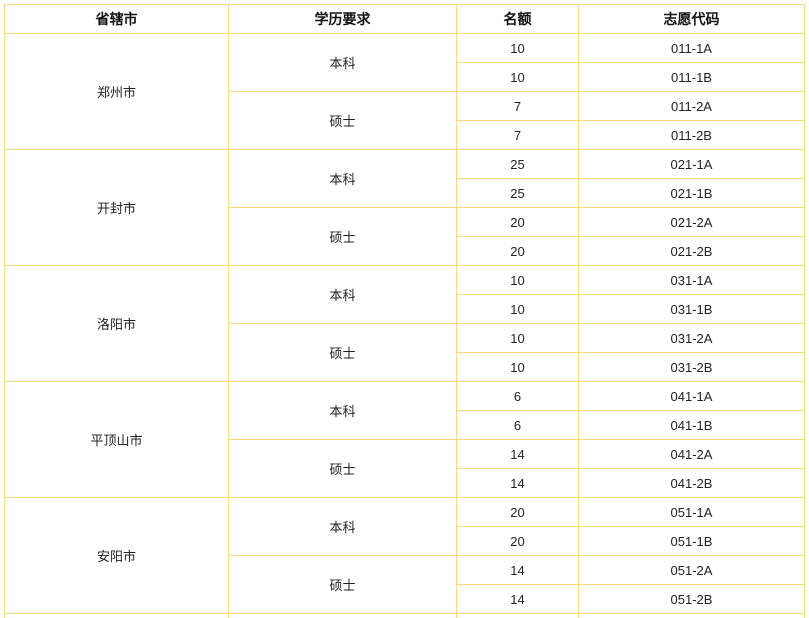 Image resolution: width=809 pixels, height=618 pixels. What do you see at coordinates (691, 570) in the screenshot?
I see `code-cell: 051-2A` at bounding box center [691, 570].